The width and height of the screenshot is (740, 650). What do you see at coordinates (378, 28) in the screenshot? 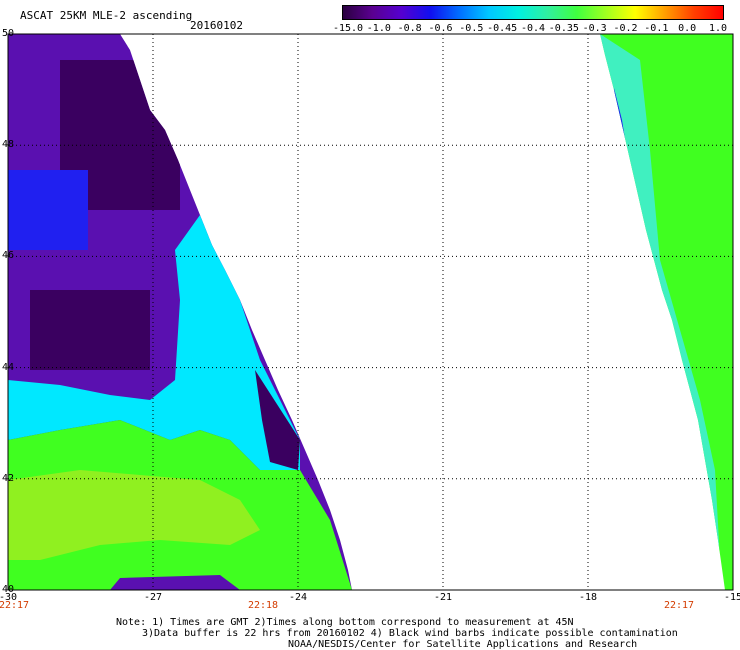
I see `colorbar-tick-label: -1.0` at bounding box center [378, 28].